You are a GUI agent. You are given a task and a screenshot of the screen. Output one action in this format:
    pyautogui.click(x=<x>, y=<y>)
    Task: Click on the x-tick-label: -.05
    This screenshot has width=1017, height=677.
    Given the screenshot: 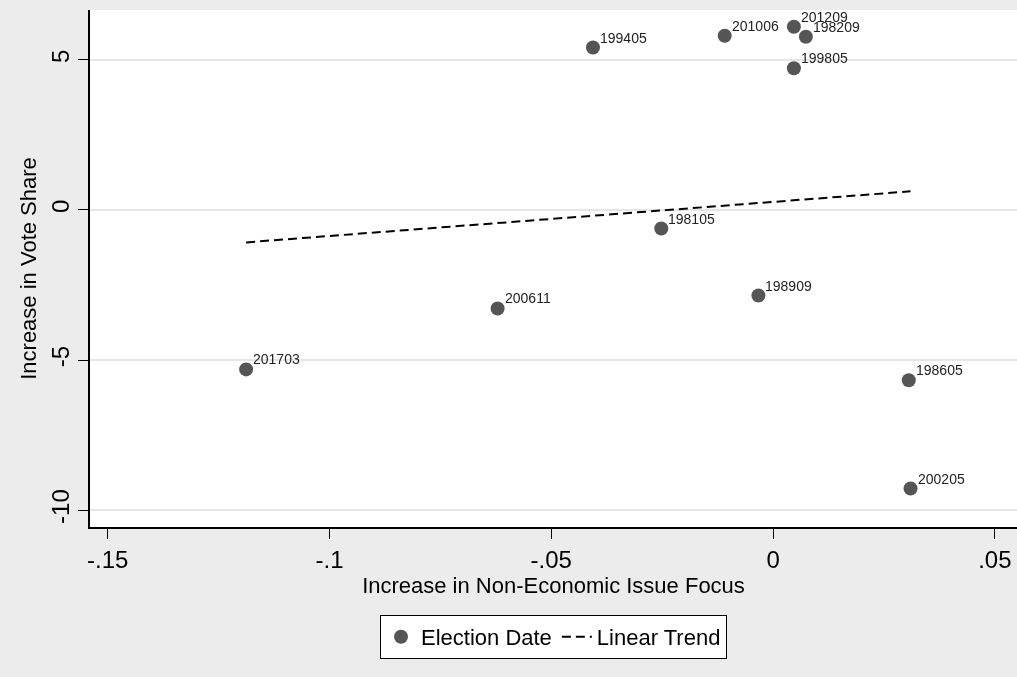 What is the action you would take?
    pyautogui.click(x=551, y=559)
    